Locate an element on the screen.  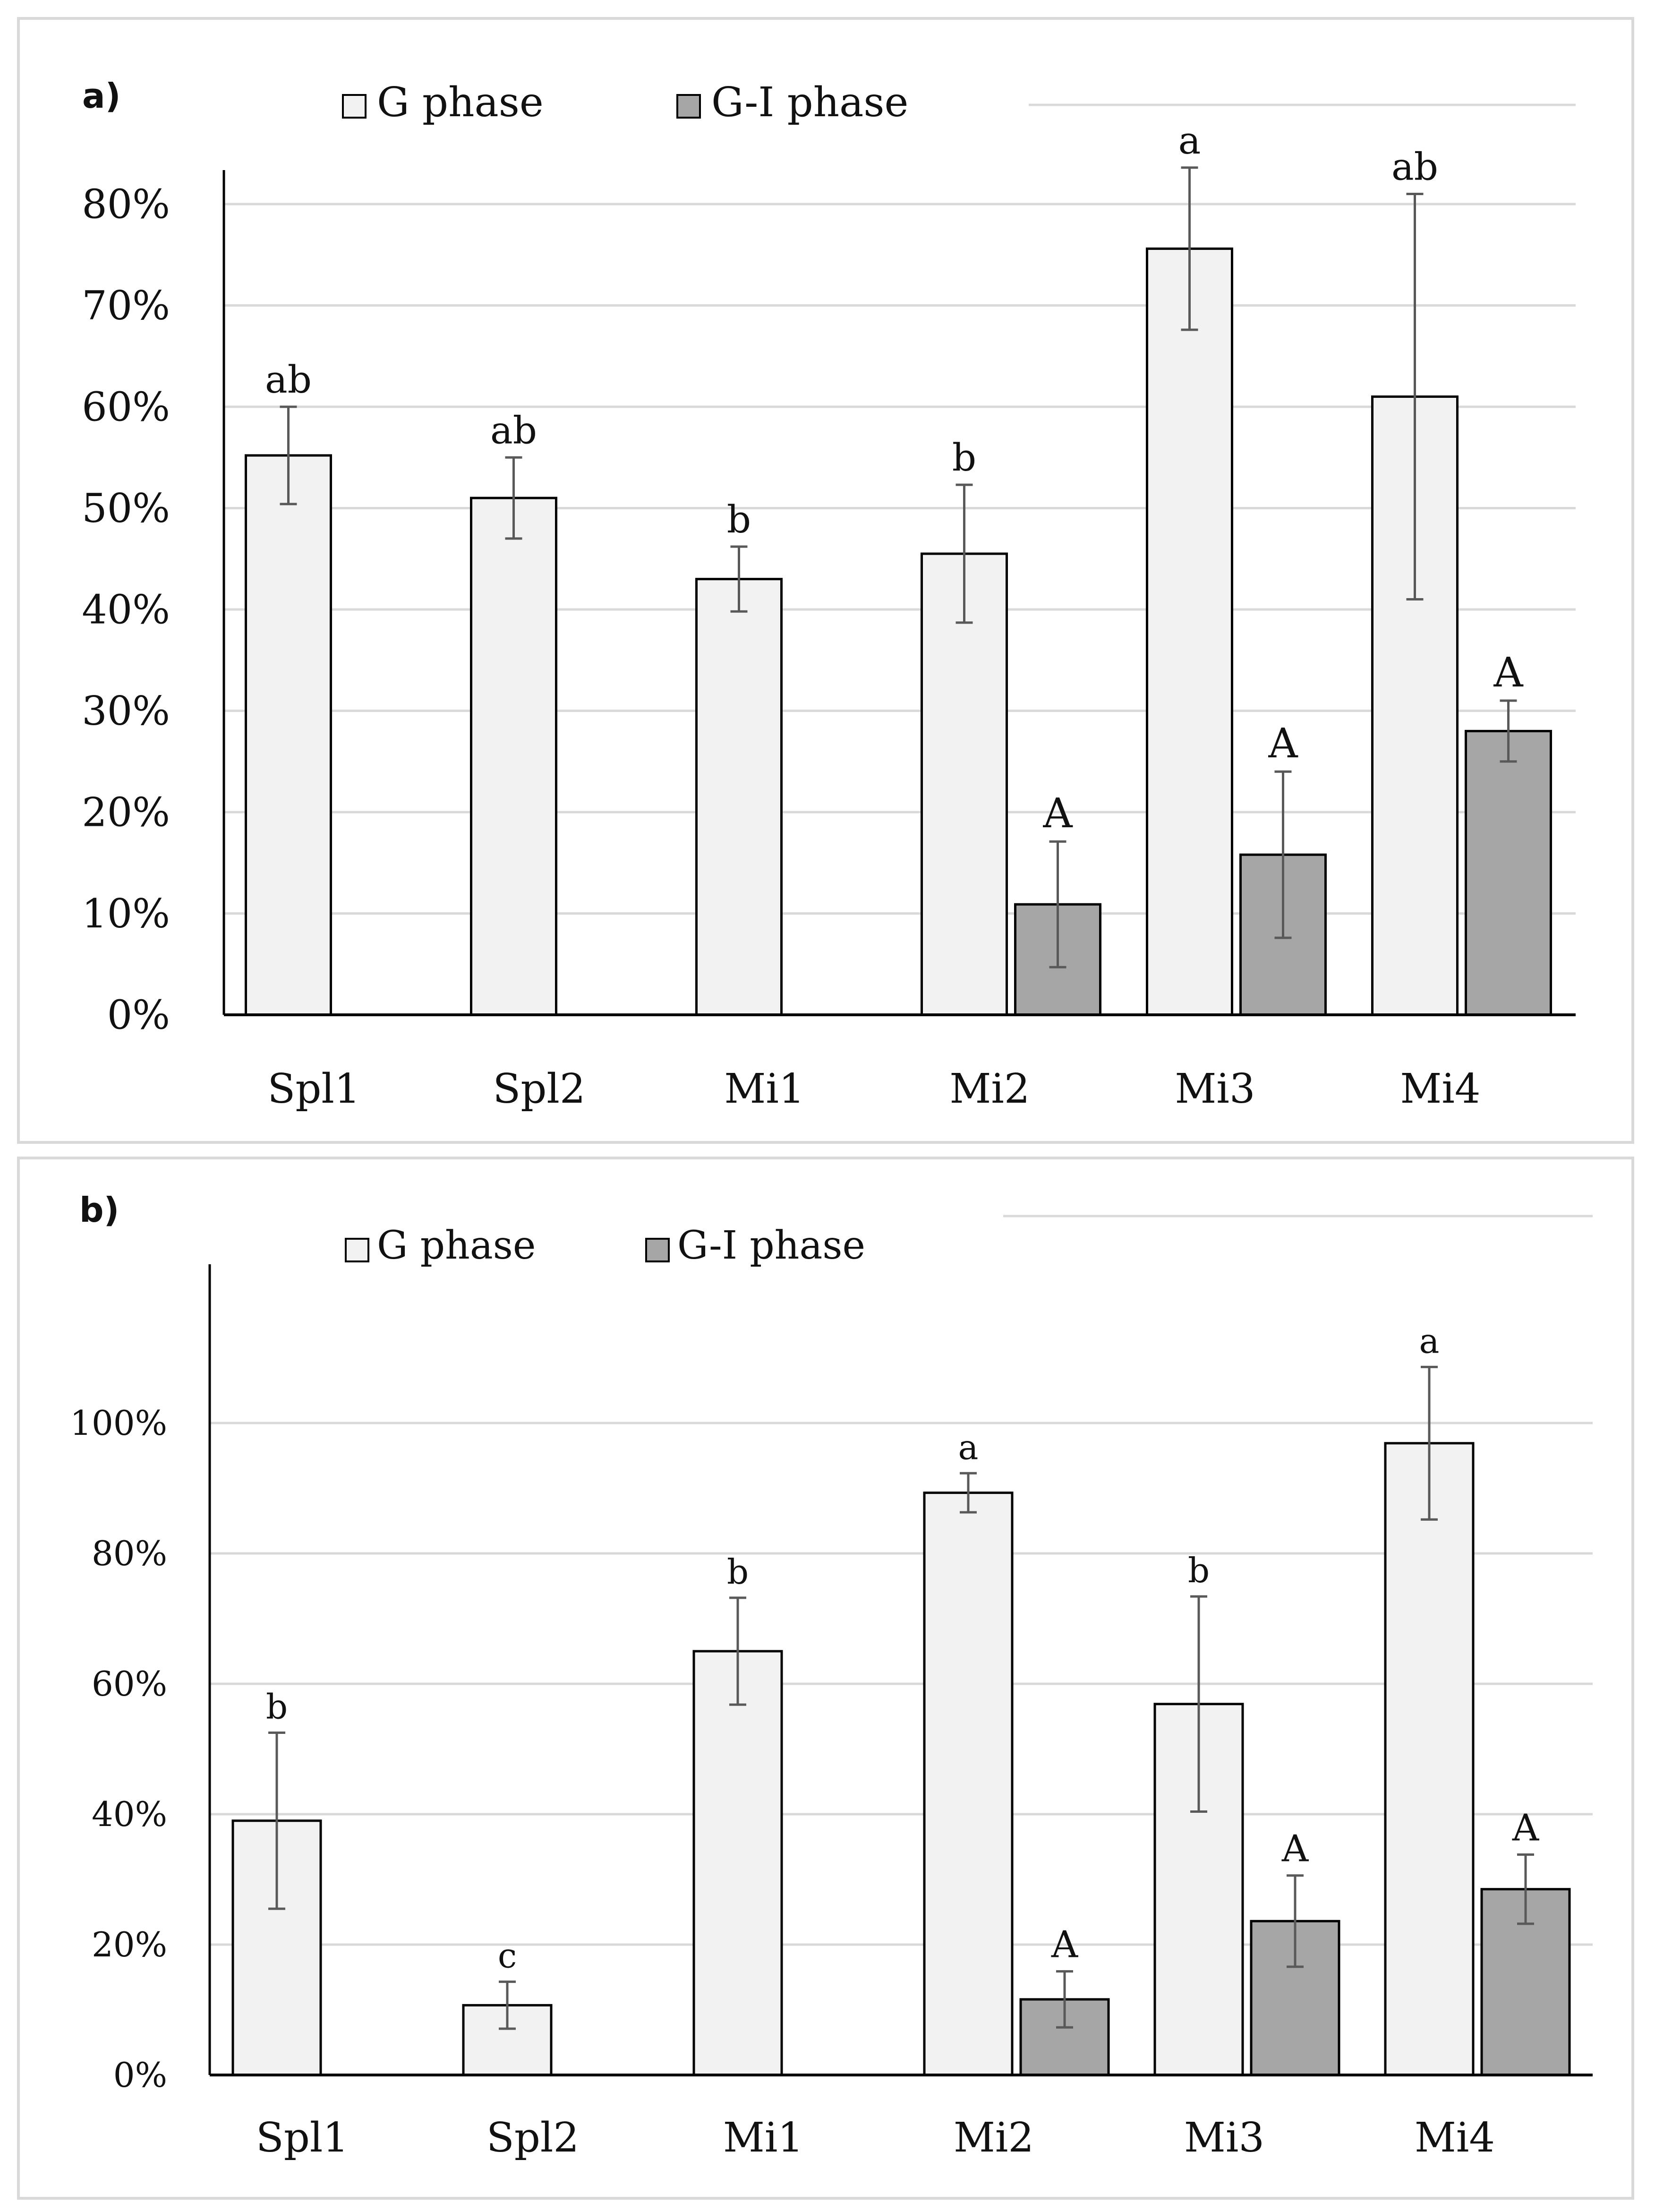
bar-g-phase-mi2 is located at coordinates (968, 1784).